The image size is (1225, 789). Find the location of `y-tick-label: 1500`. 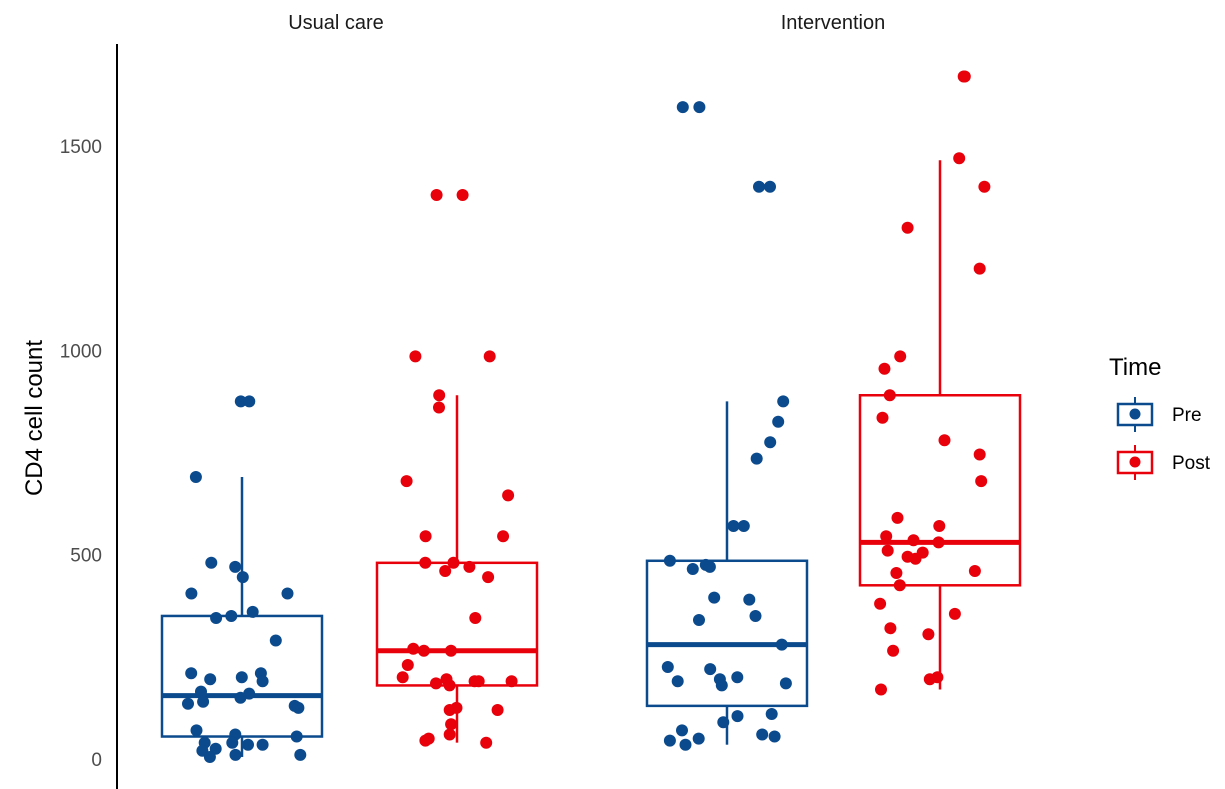

y-tick-label: 1500 is located at coordinates (81, 147).